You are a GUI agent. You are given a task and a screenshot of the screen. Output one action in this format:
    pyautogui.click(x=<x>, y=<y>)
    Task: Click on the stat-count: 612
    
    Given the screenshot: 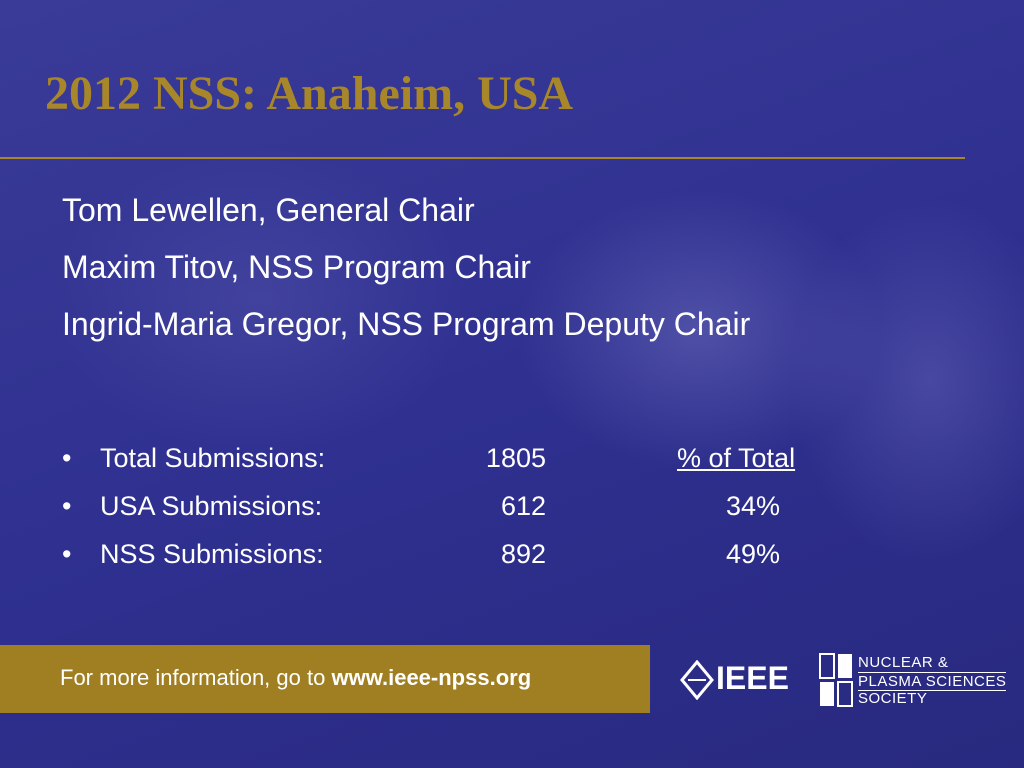 What is the action you would take?
    pyautogui.click(x=523, y=506)
    